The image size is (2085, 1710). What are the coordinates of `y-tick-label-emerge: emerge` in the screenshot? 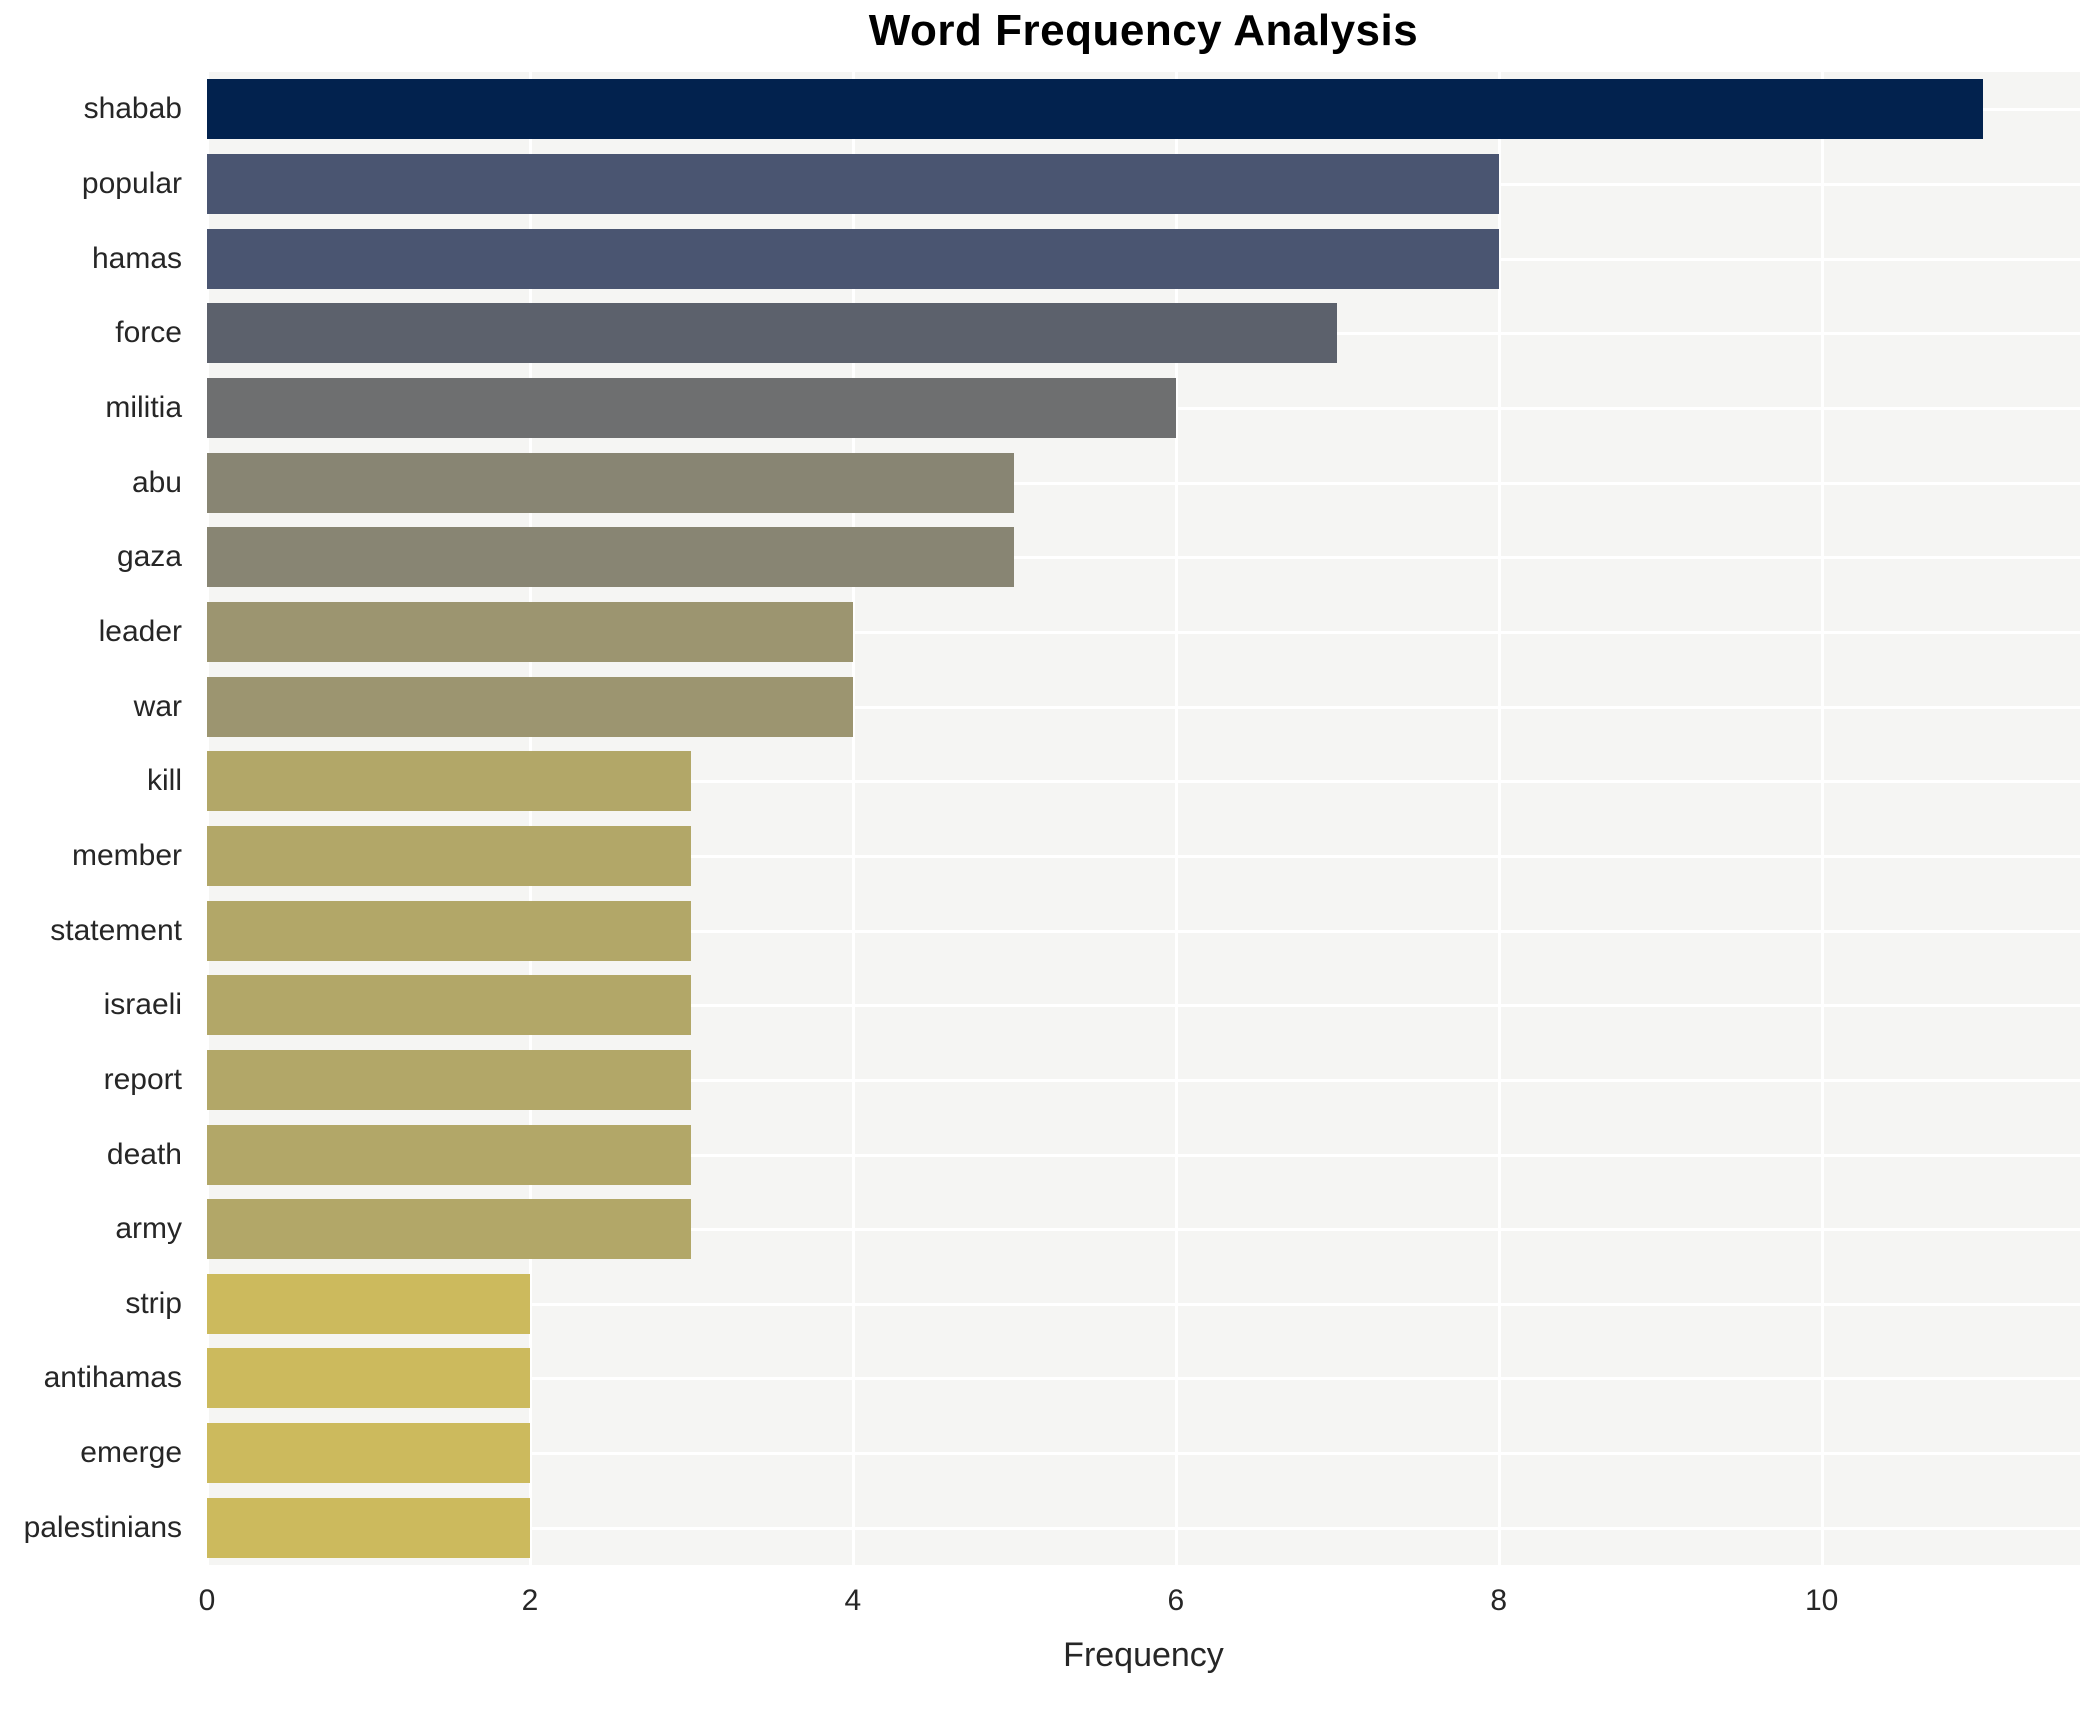 It's located at (131, 1453).